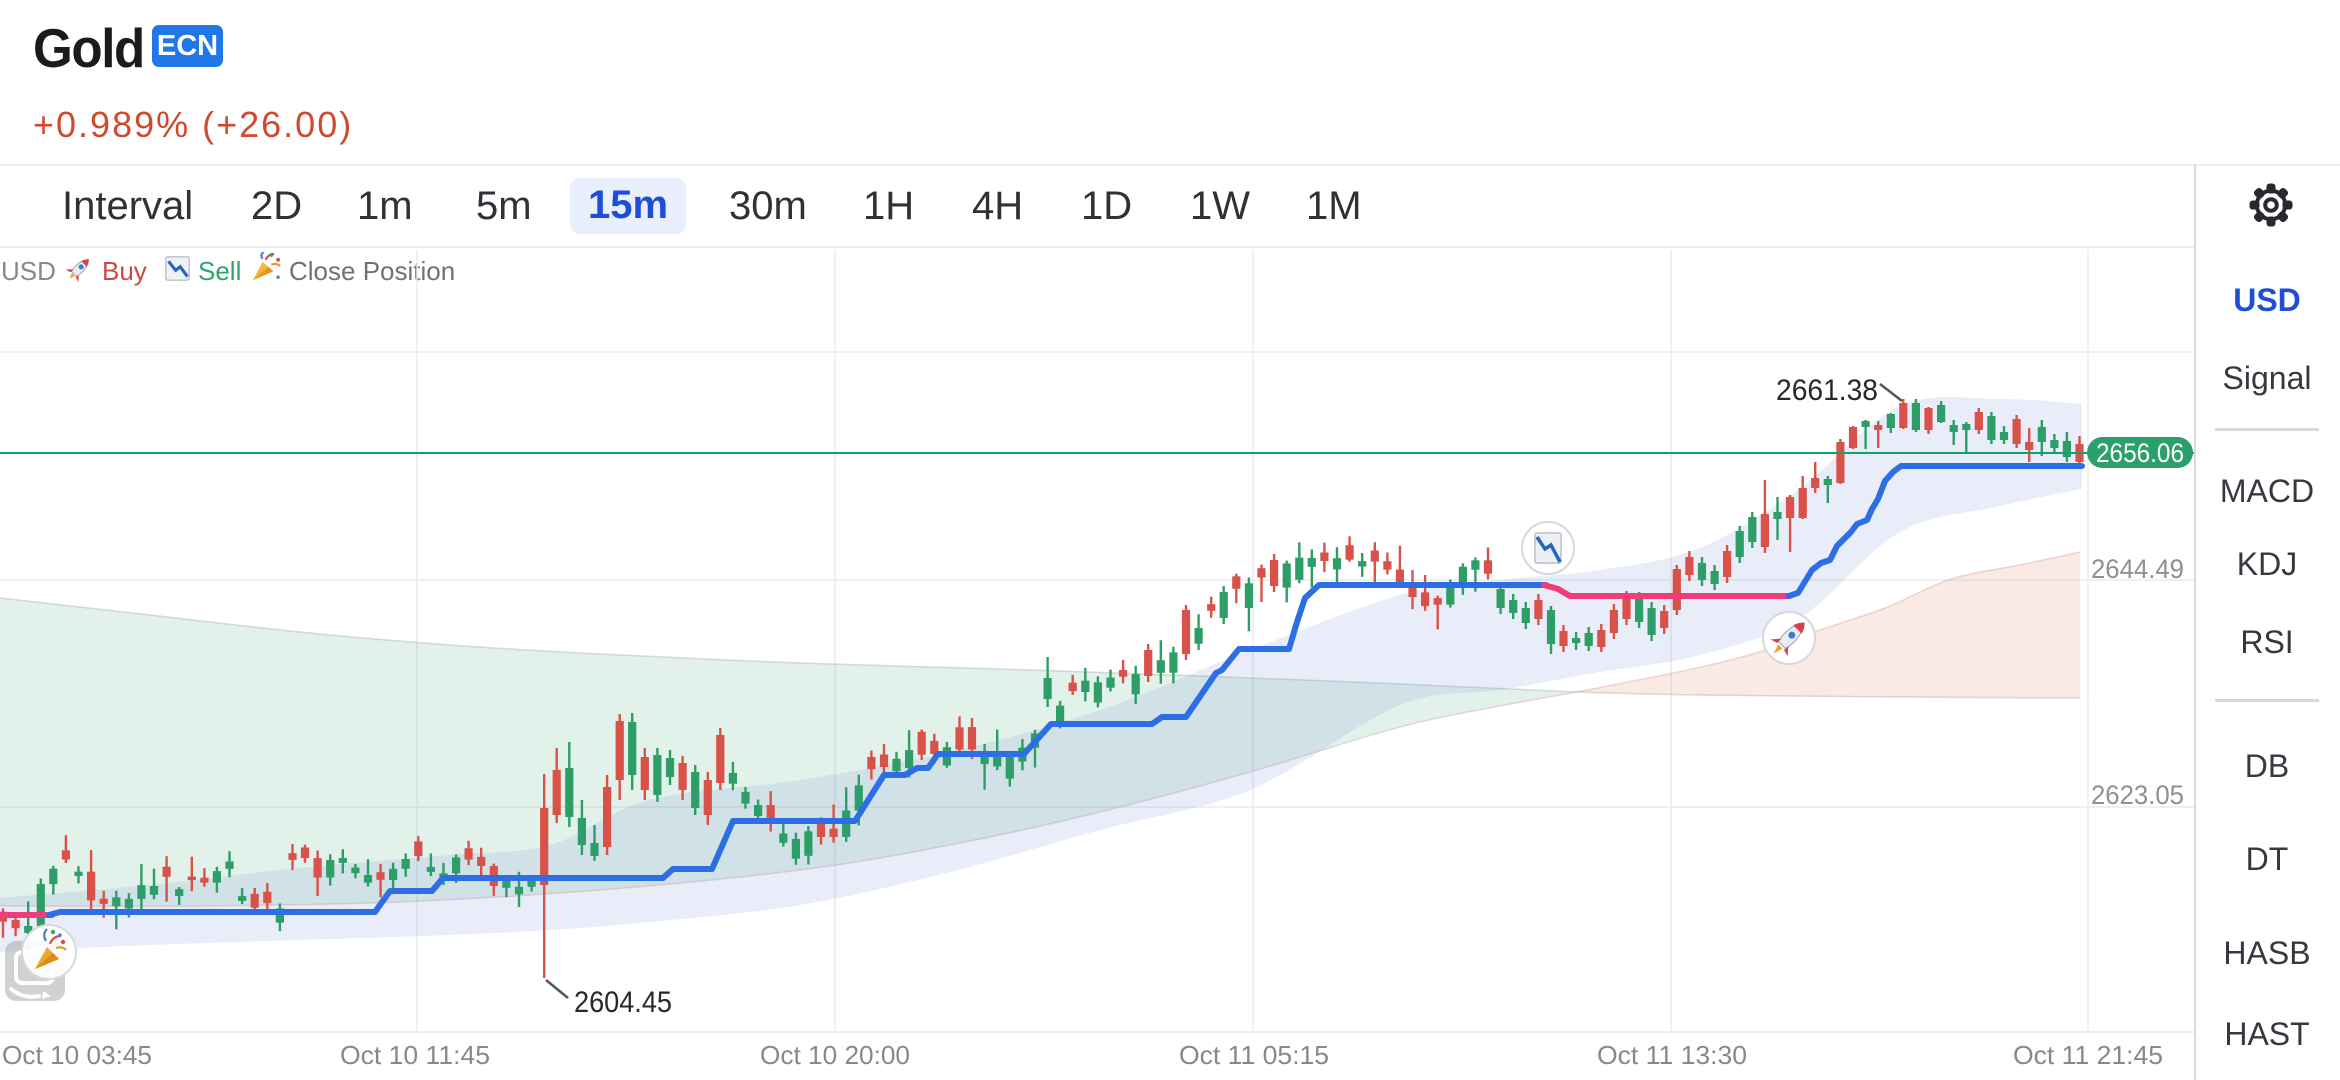 The image size is (2340, 1080). Describe the element at coordinates (835, 1055) in the screenshot. I see `svg-text: Oct 10 20:00` at that location.